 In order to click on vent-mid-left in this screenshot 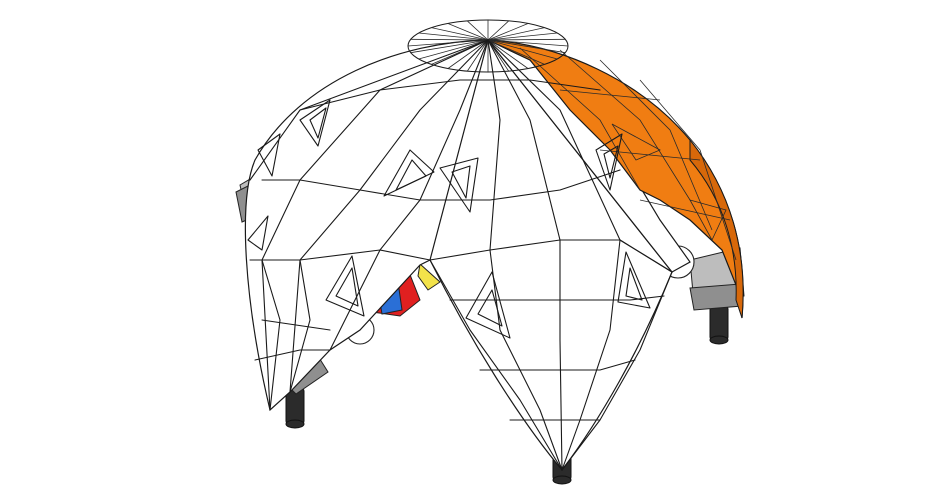, I will do `click(409, 173)`.